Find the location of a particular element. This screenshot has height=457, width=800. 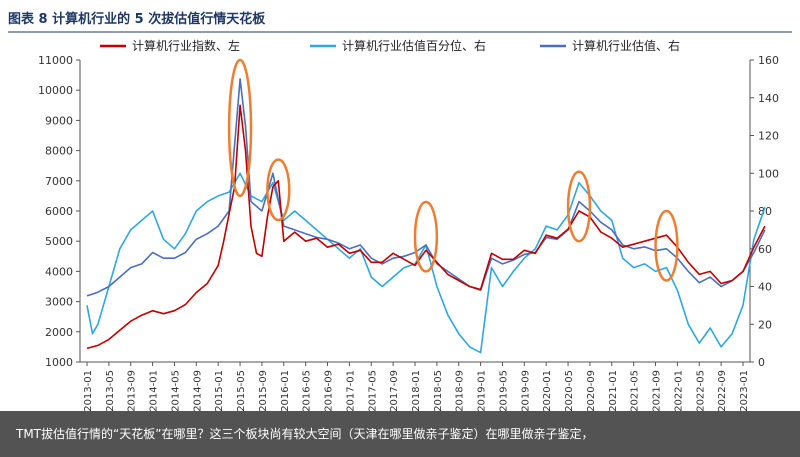

left-tick-label: 6000 is located at coordinates (59, 211).